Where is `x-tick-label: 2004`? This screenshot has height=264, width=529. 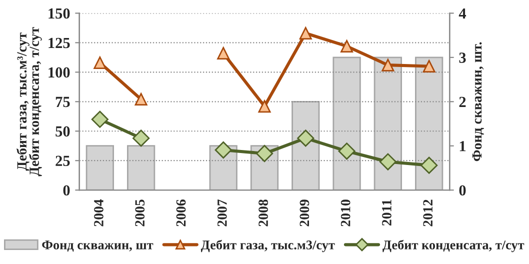 x-tick-label: 2004 is located at coordinates (99, 212).